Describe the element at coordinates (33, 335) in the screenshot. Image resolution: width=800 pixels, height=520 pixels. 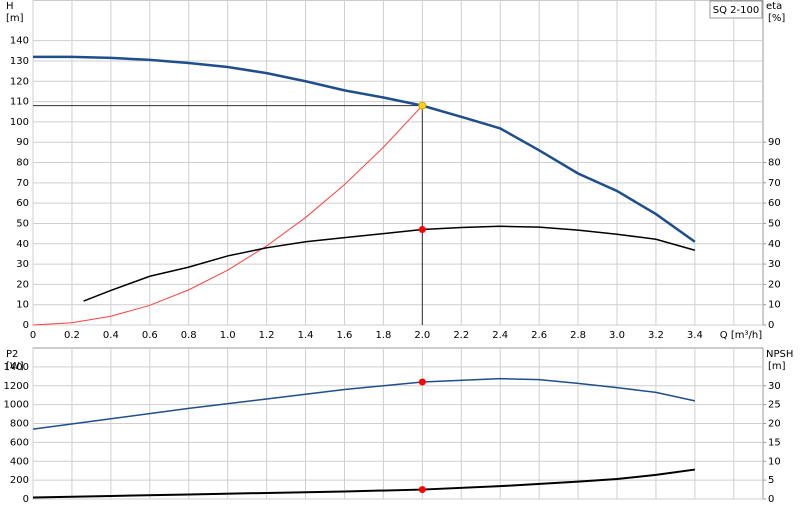
I see `x-tick-label: 0` at that location.